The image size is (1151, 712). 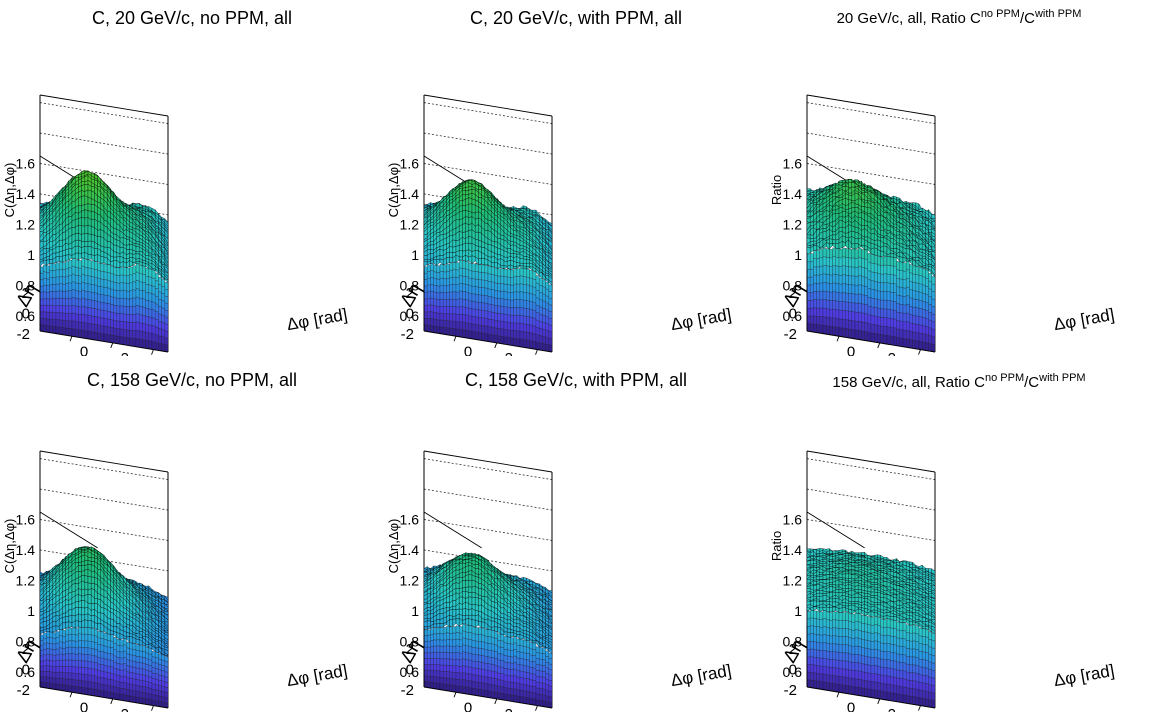 I want to click on phi-axis-title: Δφ [rad], so click(x=316, y=319).